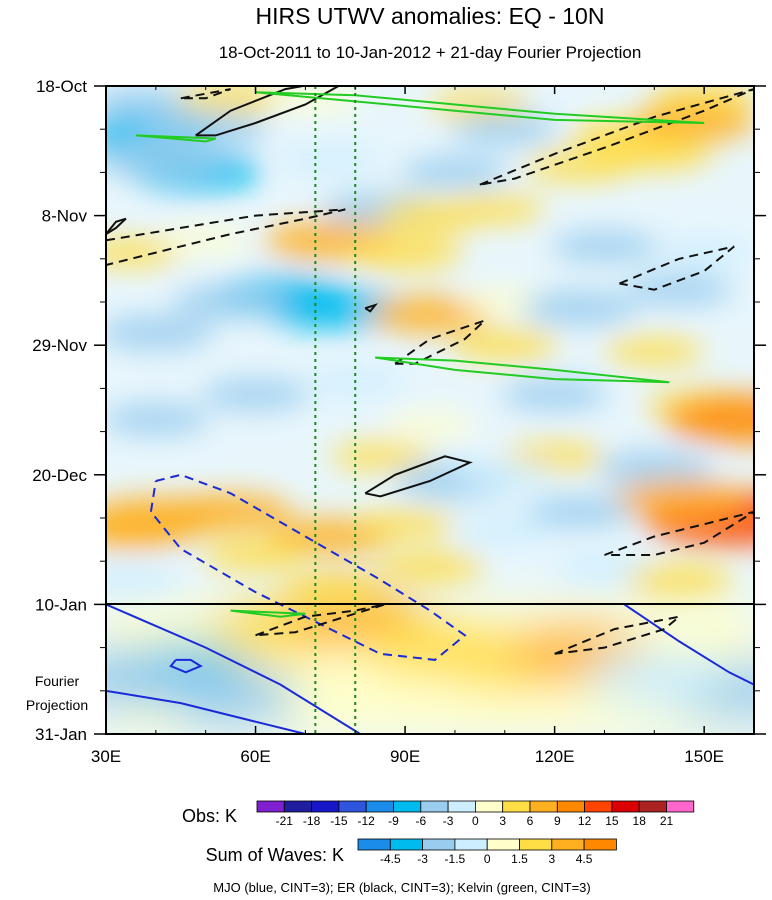 This screenshot has width=772, height=900. I want to click on x-tick-label: 90E, so click(405, 756).